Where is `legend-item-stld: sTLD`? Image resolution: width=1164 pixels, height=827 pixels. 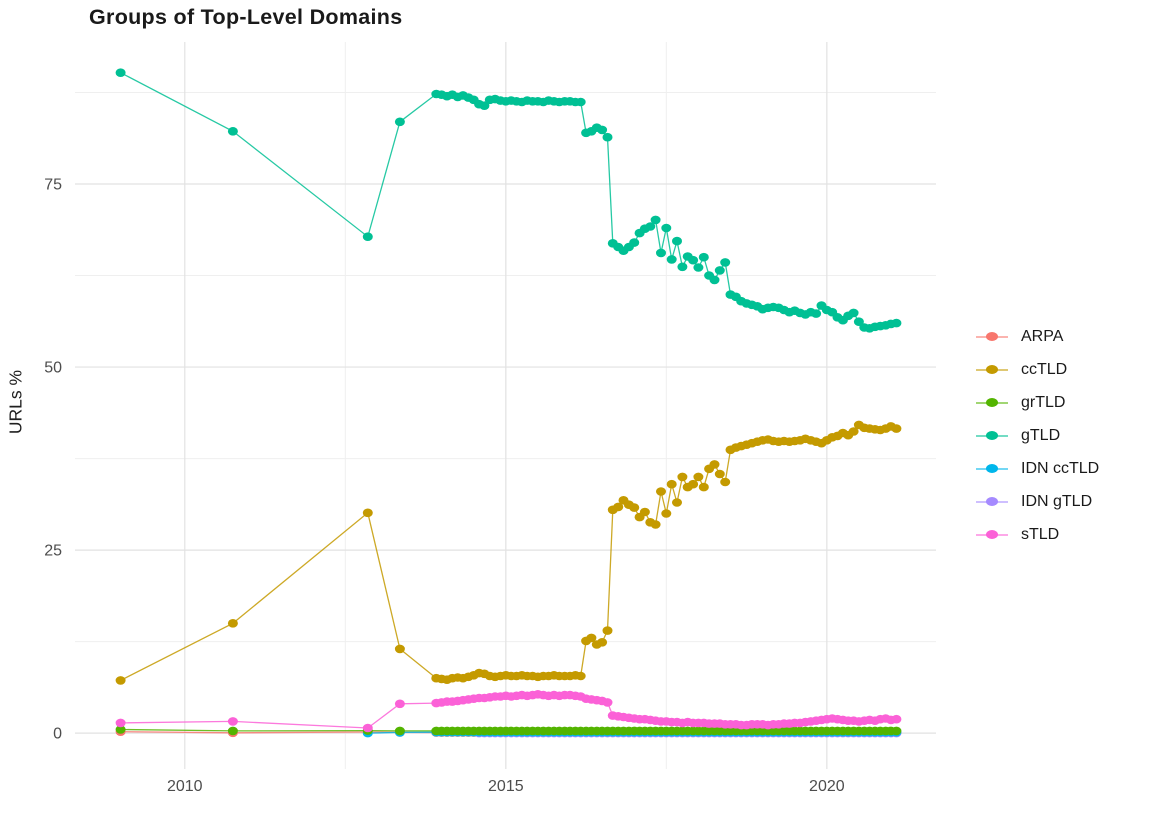 legend-item-stld: sTLD is located at coordinates (1037, 534).